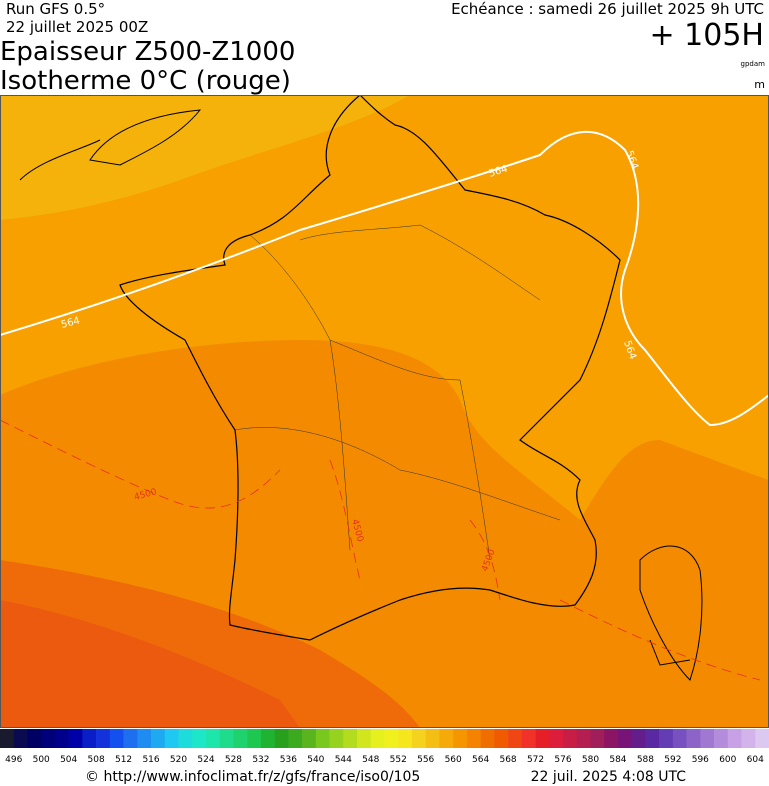  Describe the element at coordinates (70, 323) in the screenshot. I see `contour-label: 564` at that location.